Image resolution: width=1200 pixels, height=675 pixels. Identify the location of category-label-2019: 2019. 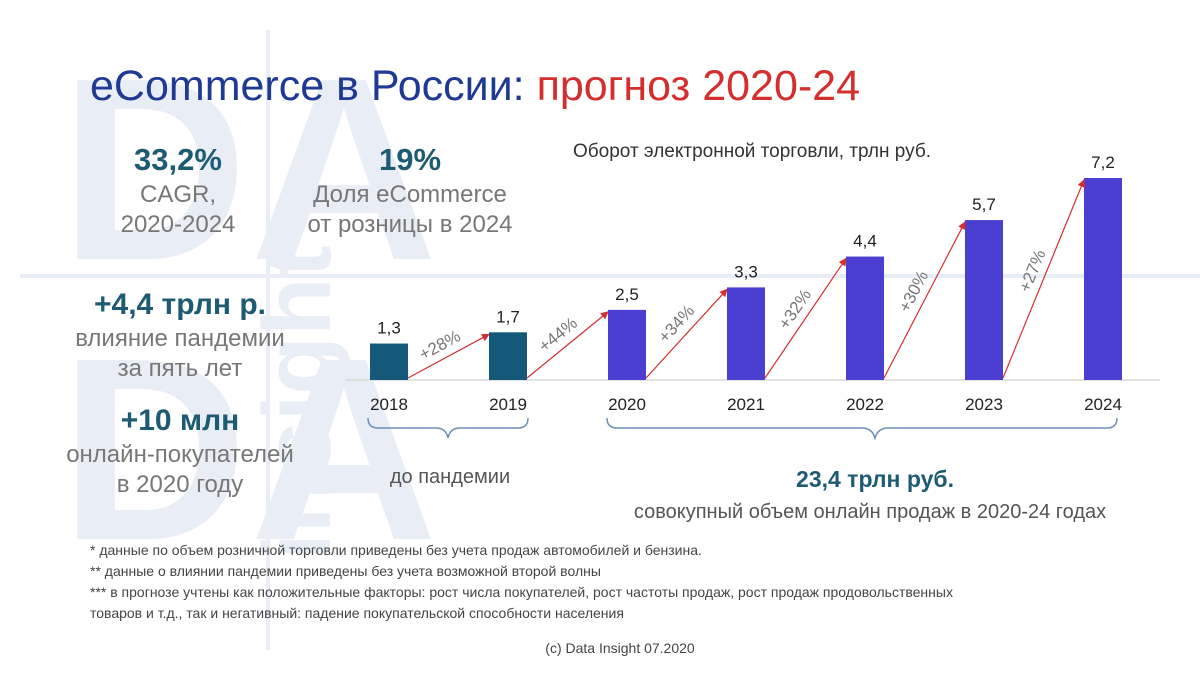
(508, 404).